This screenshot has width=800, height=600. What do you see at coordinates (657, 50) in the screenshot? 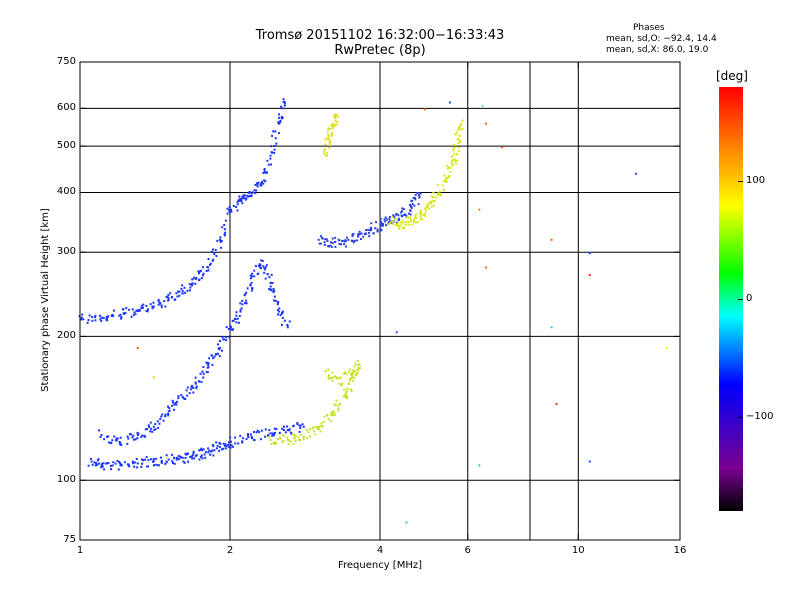
I see `phase-stats-x: mean, sd,X: 86.0, 19.0` at bounding box center [657, 50].